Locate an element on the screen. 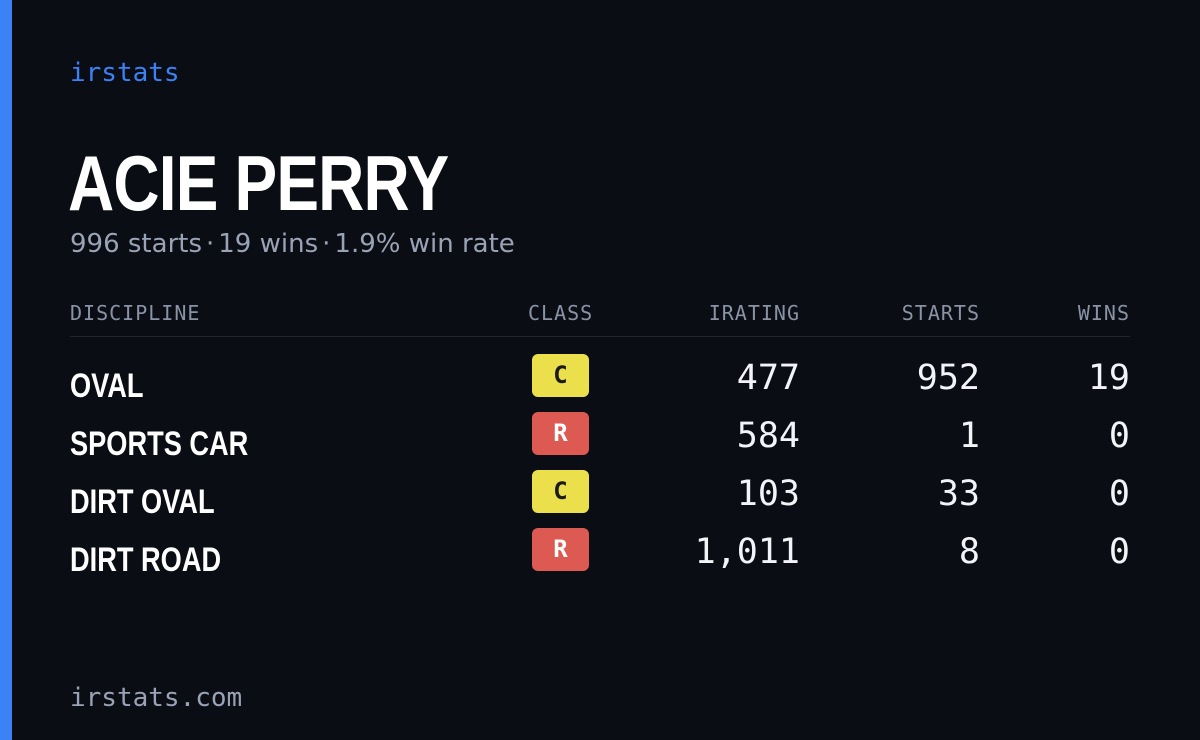 The image size is (1200, 740). starts-value: 952 is located at coordinates (948, 378).